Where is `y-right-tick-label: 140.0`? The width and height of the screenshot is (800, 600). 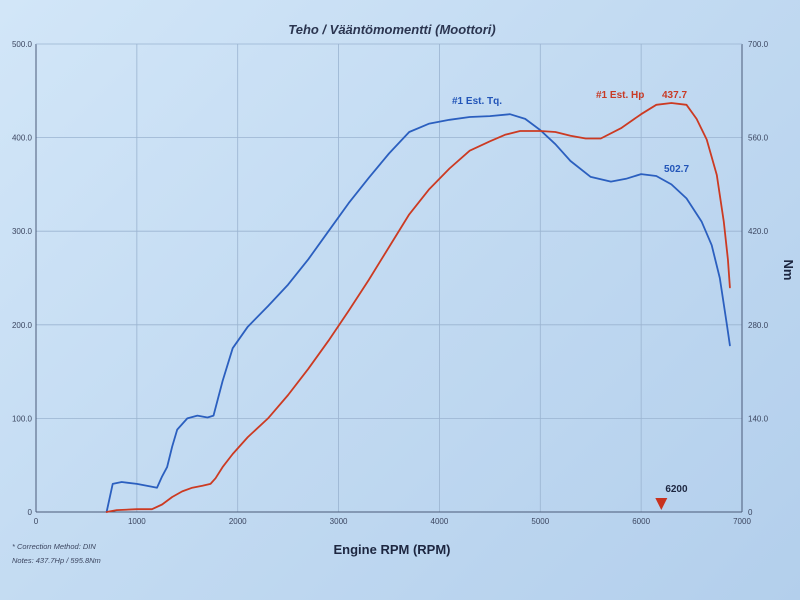 y-right-tick-label: 140.0 is located at coordinates (758, 418).